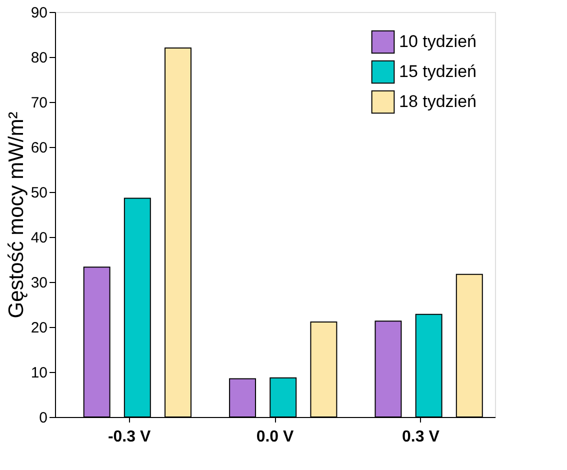  Describe the element at coordinates (39, 13) in the screenshot. I see `y-tick-label: 90` at that location.